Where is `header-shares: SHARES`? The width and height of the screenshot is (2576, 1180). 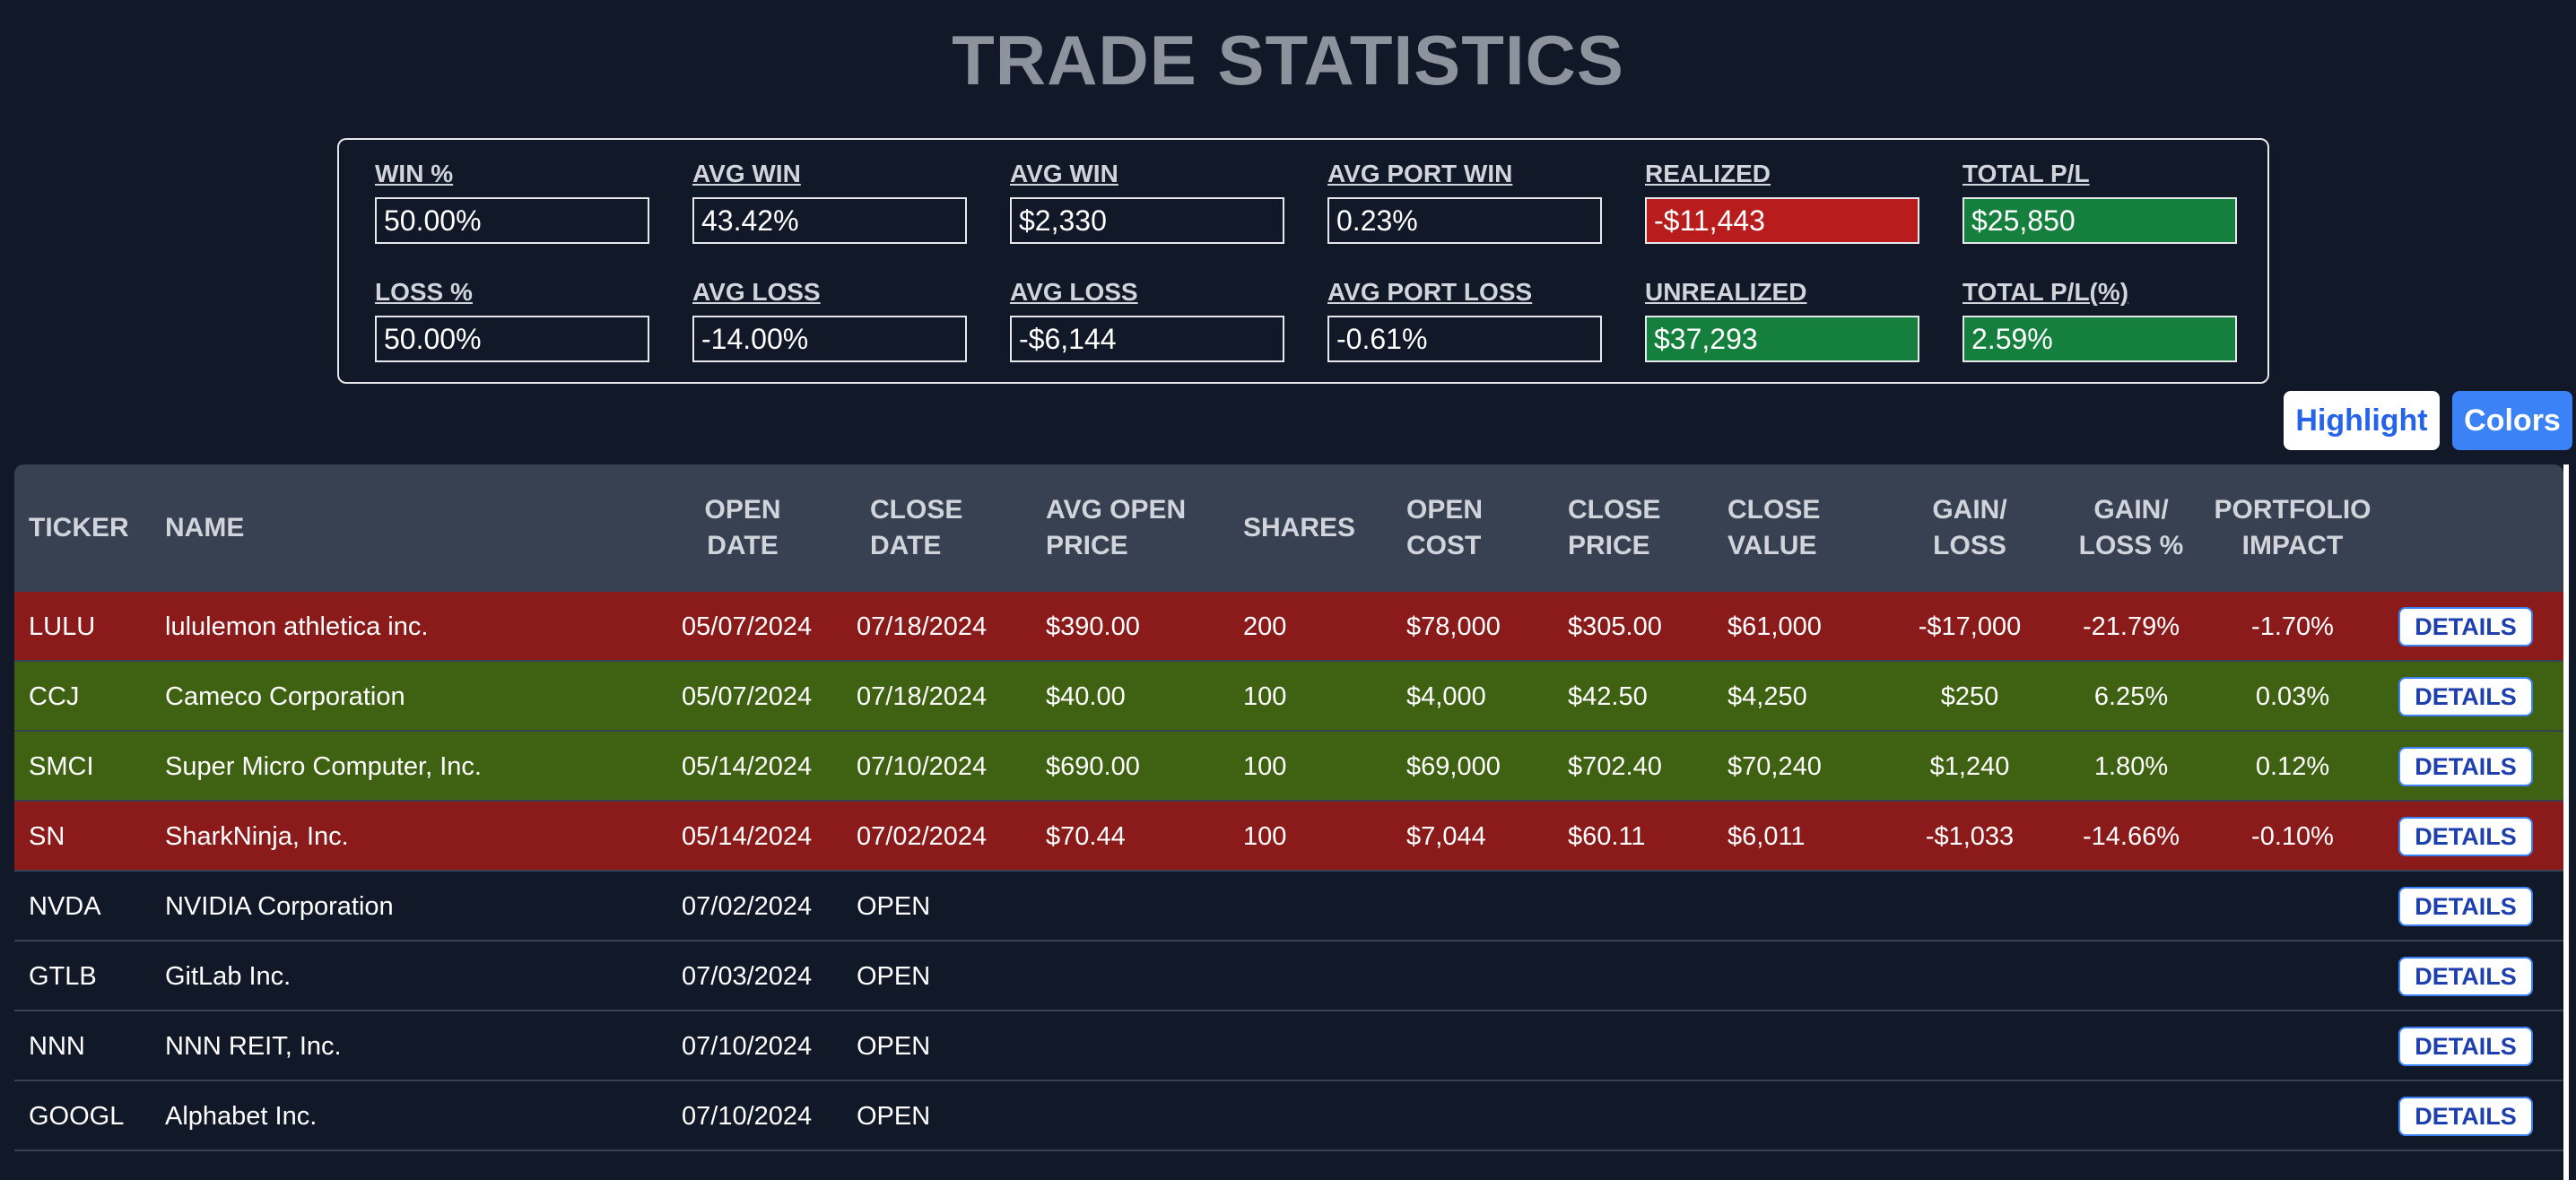
header-shares: SHARES is located at coordinates (1299, 527).